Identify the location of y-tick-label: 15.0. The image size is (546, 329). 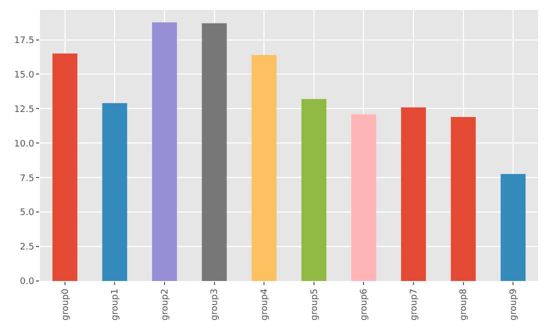
(24, 75).